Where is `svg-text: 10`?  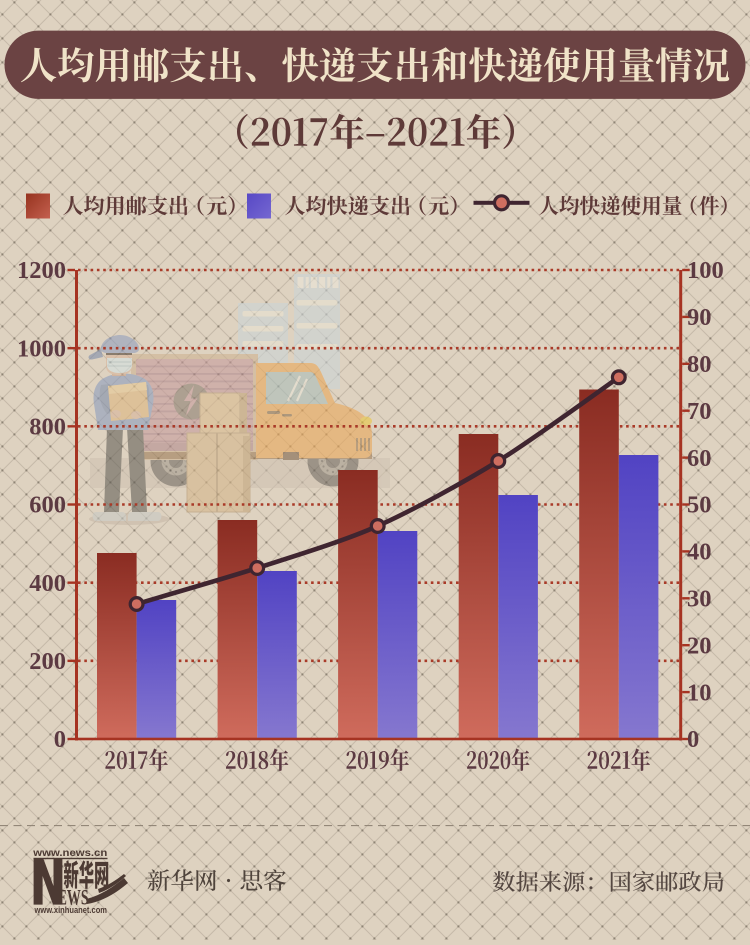
svg-text: 10 is located at coordinates (699, 692).